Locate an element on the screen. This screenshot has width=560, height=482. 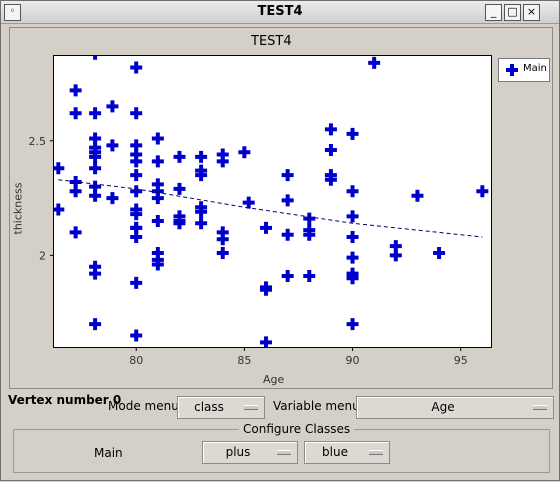
variable-menu-button: Age is located at coordinates (455, 407).